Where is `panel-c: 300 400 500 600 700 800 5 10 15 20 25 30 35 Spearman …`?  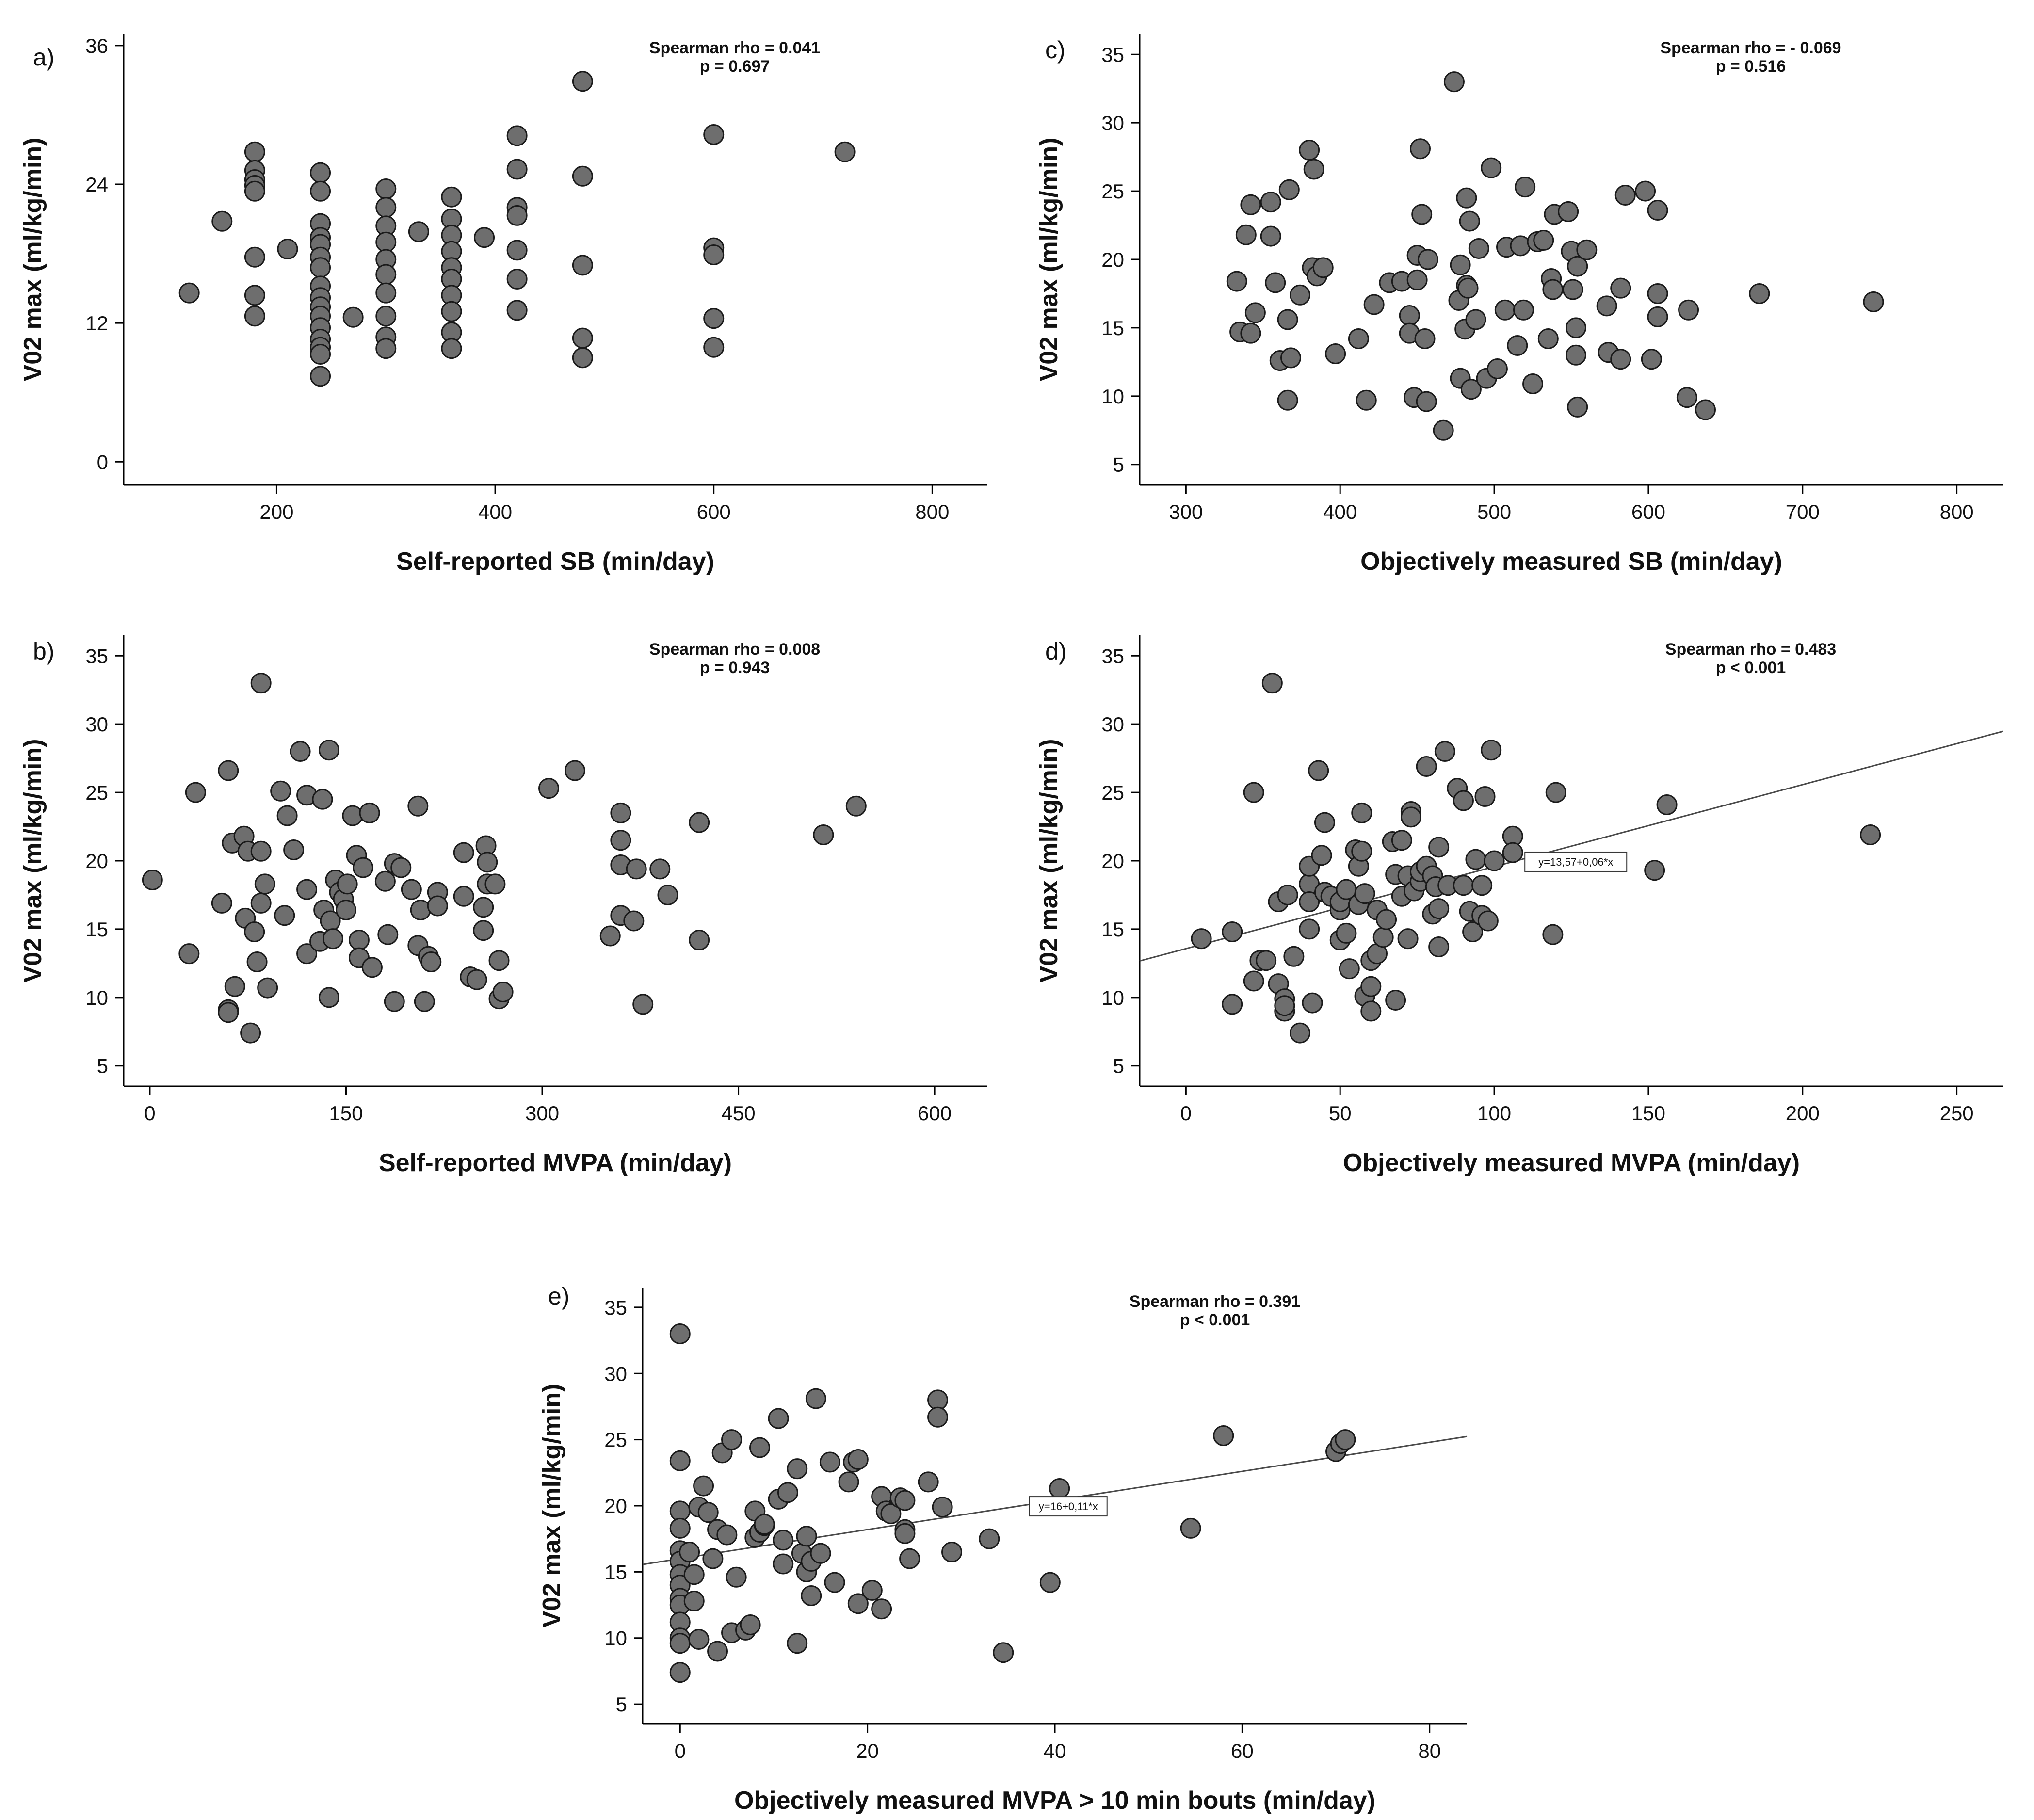 panel-c: 300 400 500 600 700 800 5 10 15 20 25 30 35 Spearman … is located at coordinates (1519, 305).